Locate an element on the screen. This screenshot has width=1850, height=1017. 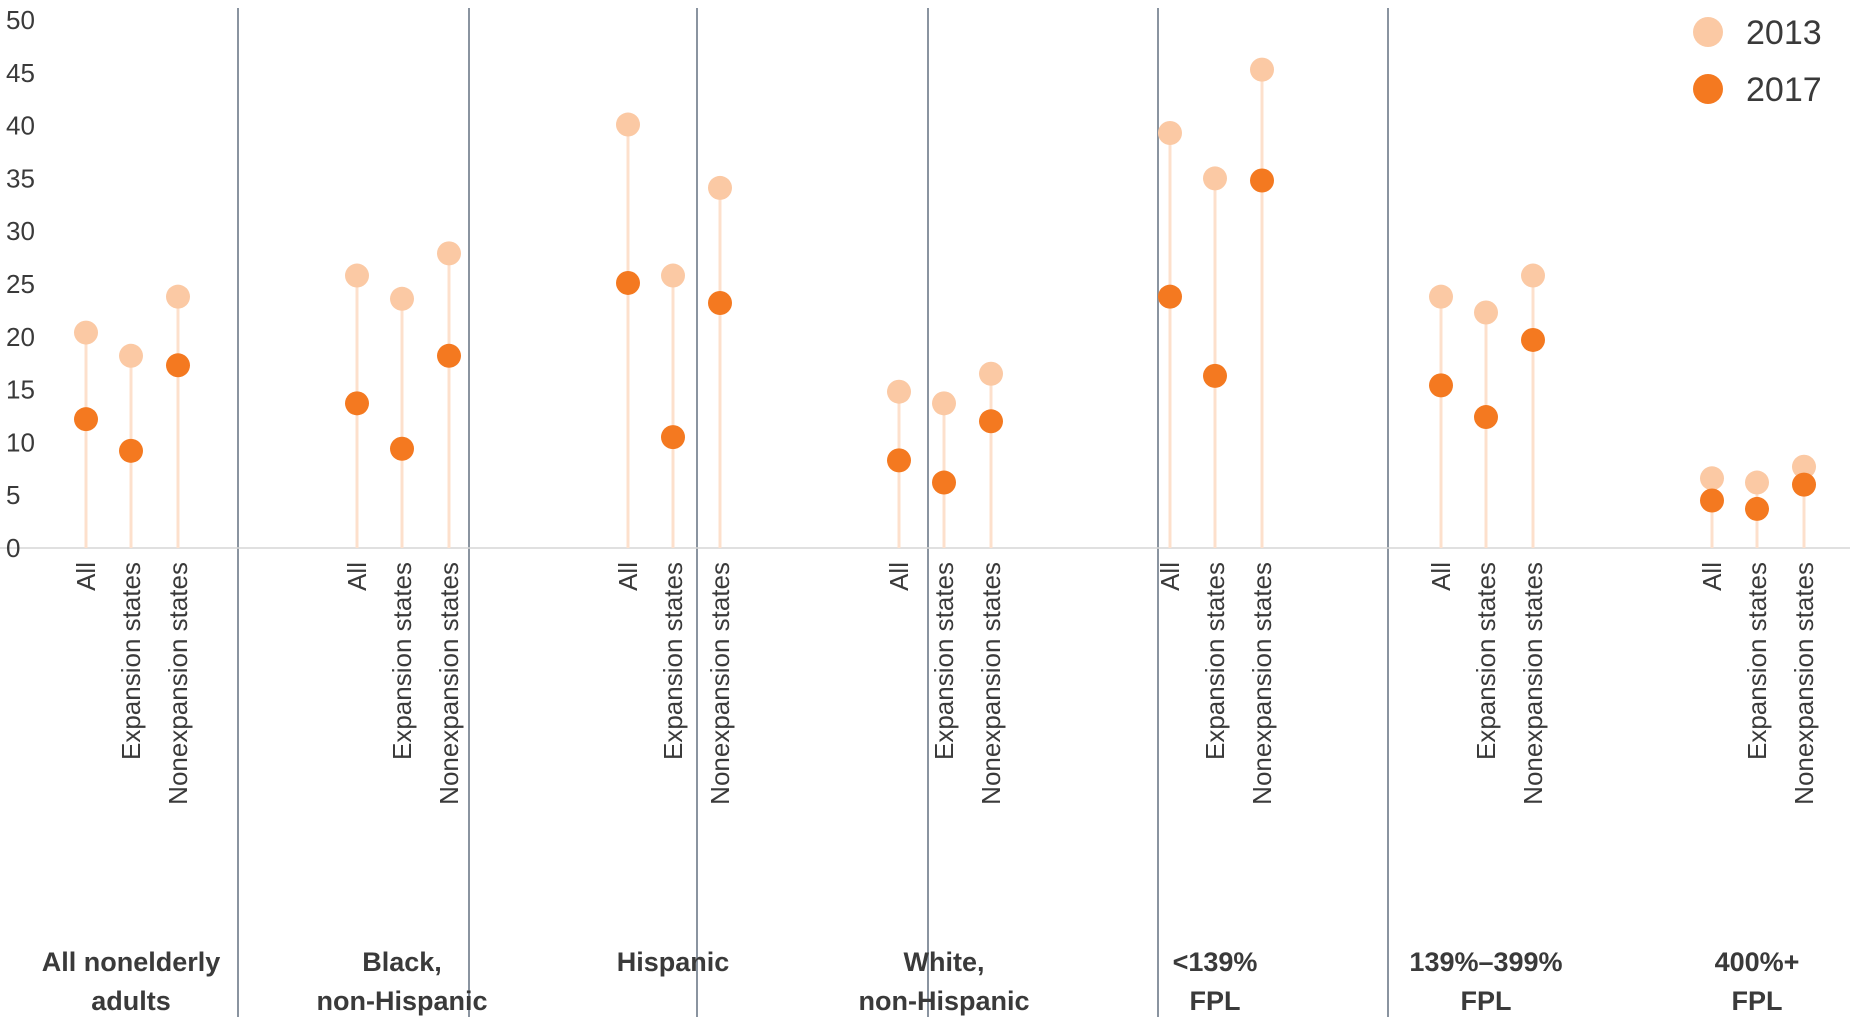
y-tick-label: 25 is located at coordinates (20, 284).